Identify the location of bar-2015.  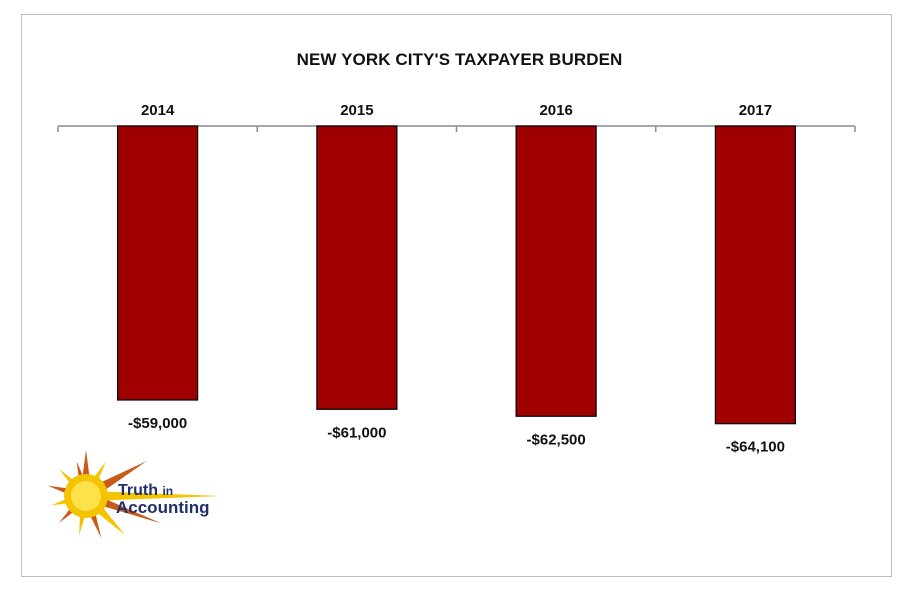
(357, 267).